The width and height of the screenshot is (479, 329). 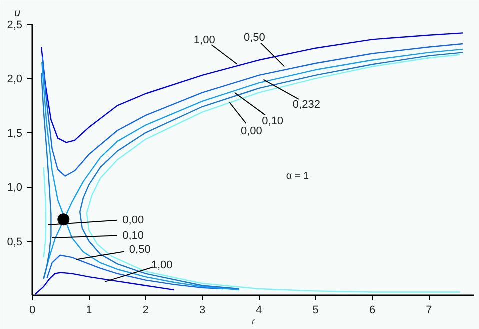 I want to click on annotation: α = 1, so click(x=298, y=176).